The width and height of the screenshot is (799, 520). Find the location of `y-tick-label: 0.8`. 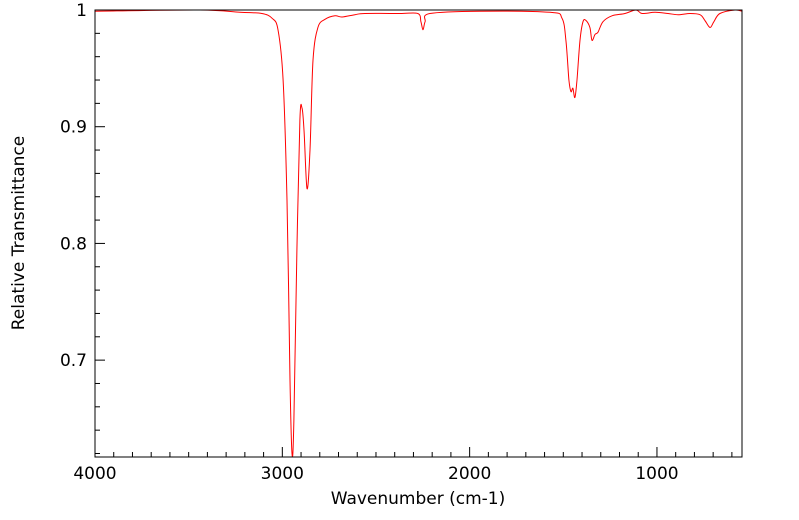

y-tick-label: 0.8 is located at coordinates (73, 244).